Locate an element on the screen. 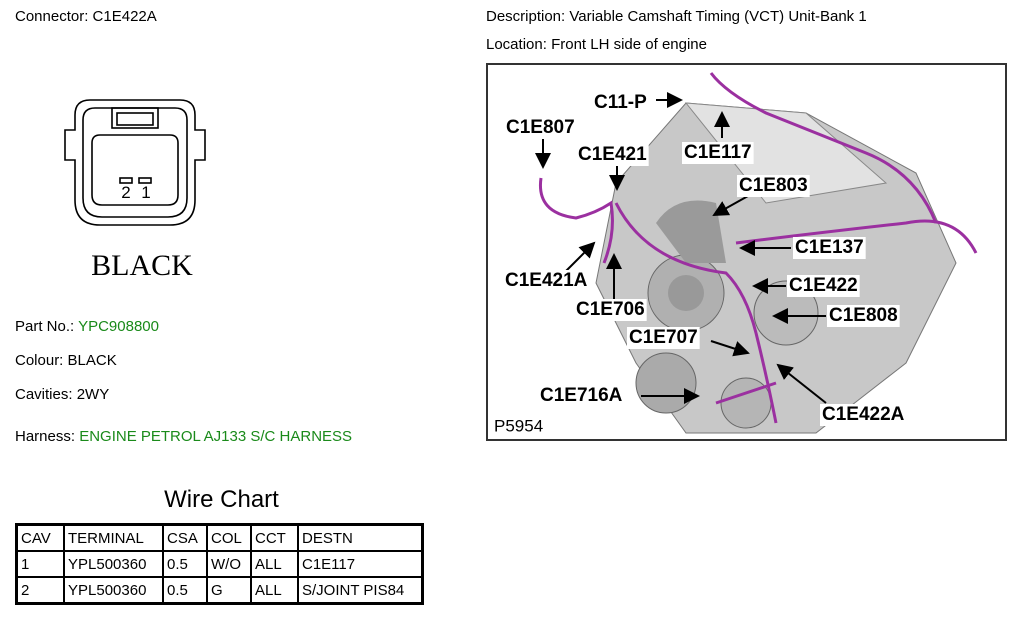 The image size is (1018, 622). column-header: TERMINAL is located at coordinates (113, 537).